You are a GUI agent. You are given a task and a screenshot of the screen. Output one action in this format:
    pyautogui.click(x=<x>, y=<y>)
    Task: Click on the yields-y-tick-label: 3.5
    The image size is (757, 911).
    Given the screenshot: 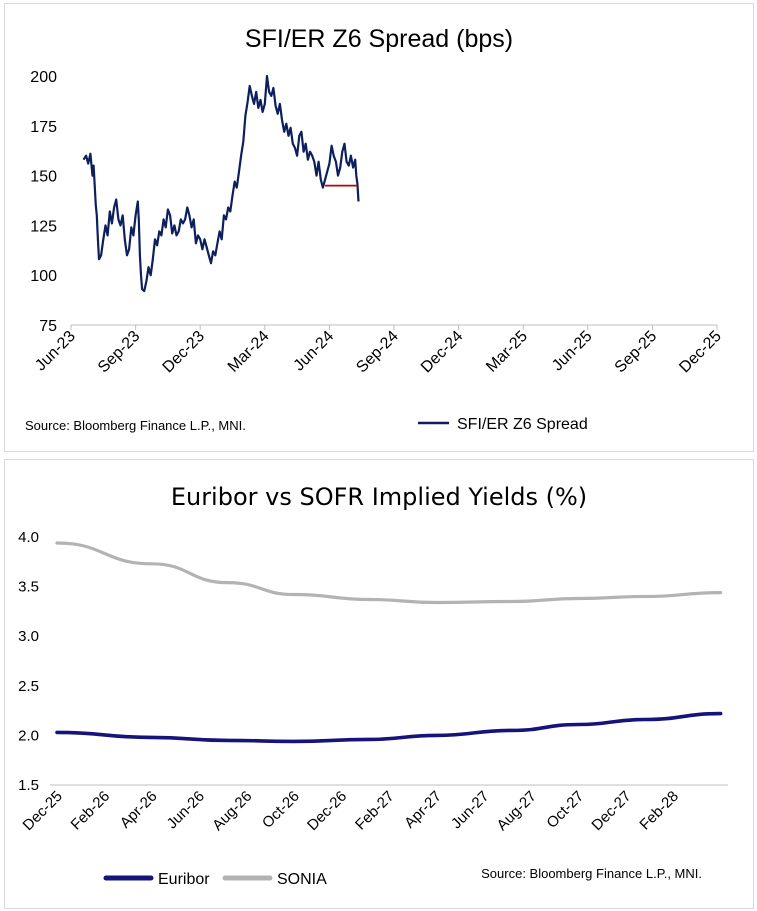 What is the action you would take?
    pyautogui.click(x=28, y=587)
    